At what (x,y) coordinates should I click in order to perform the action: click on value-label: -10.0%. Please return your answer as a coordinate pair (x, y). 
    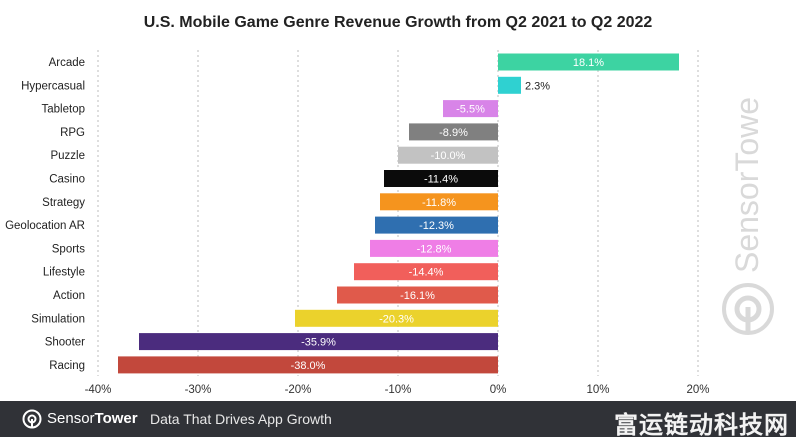
    Looking at the image, I should click on (448, 156).